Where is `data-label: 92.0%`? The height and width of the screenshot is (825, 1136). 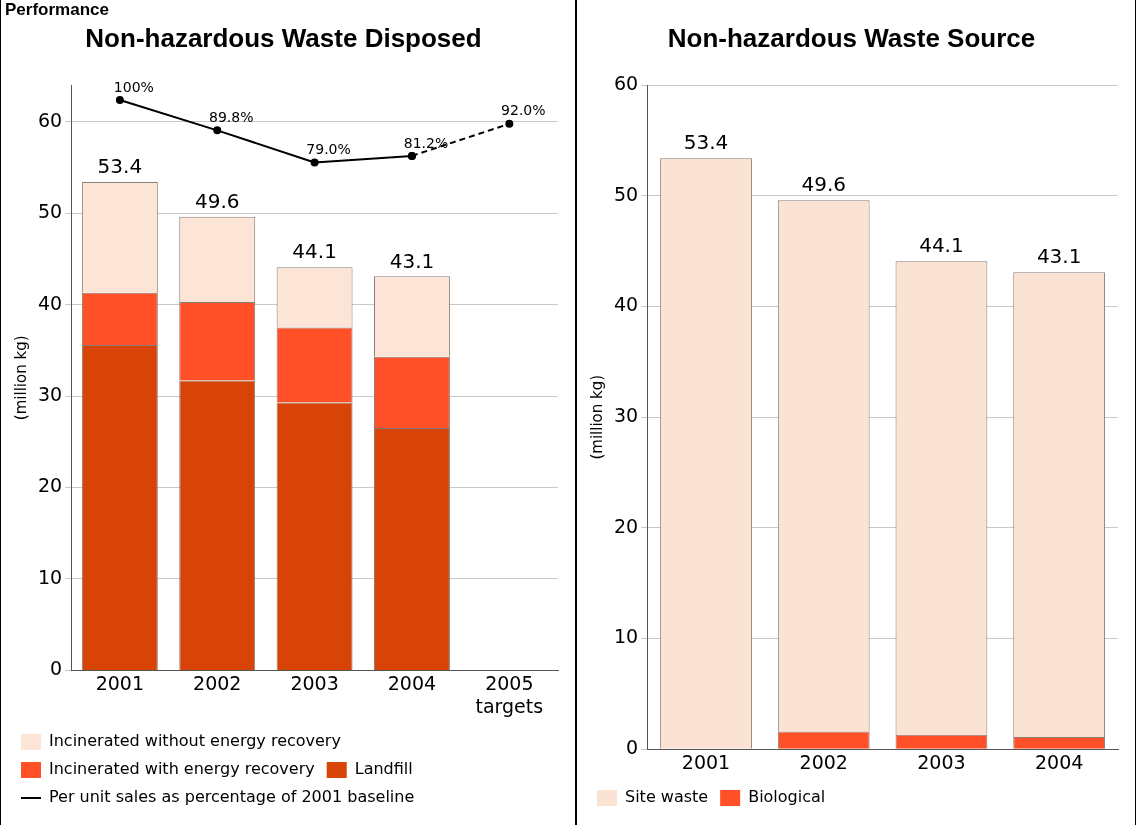
data-label: 92.0% is located at coordinates (523, 110).